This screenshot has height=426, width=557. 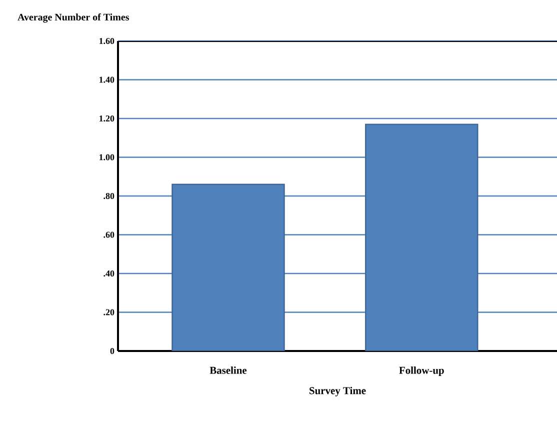 What do you see at coordinates (107, 157) in the screenshot?
I see `y-tick-label: 1.00` at bounding box center [107, 157].